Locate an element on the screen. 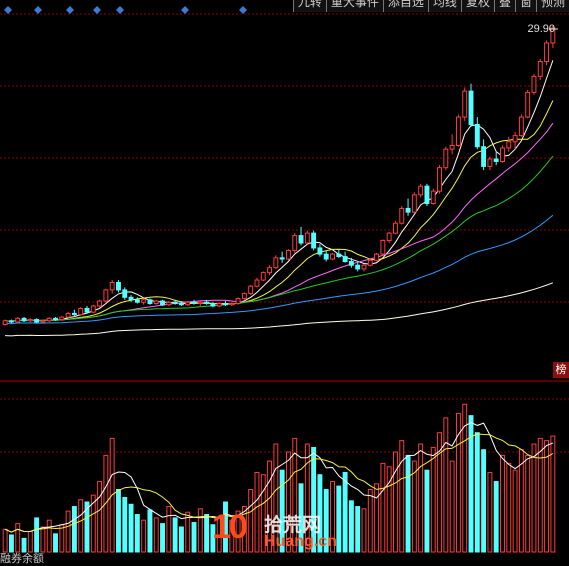 The height and width of the screenshot is (566, 569). max-price-label: 29.90 is located at coordinates (541, 29).